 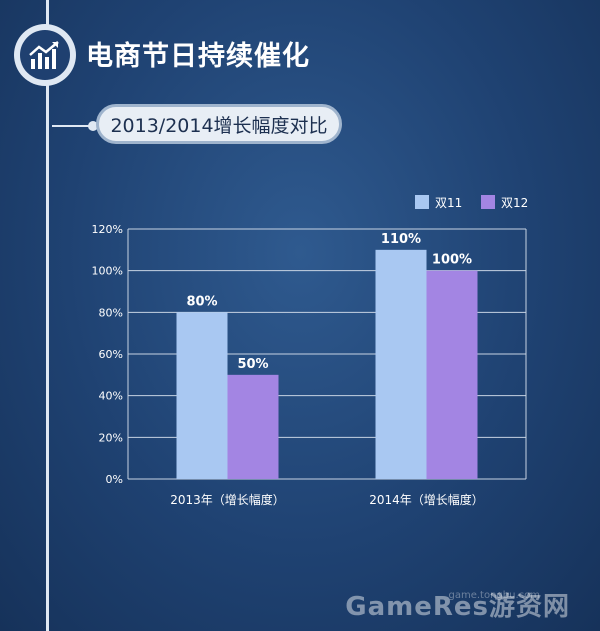 I want to click on timeline-line, so click(x=47, y=315).